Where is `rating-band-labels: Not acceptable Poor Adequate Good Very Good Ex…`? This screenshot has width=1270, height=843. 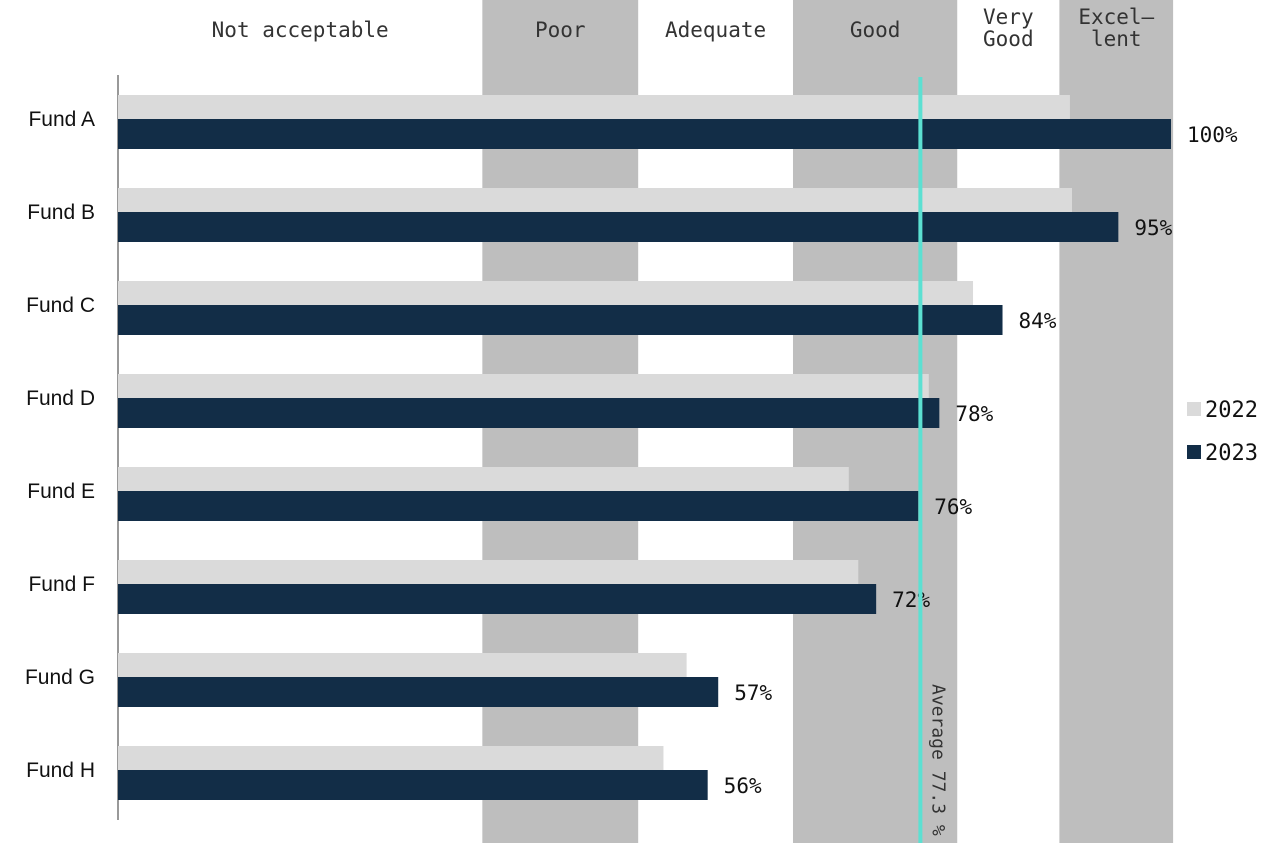
rating-band-labels: Not acceptable Poor Adequate Good Very Good Ex… is located at coordinates (683, 28).